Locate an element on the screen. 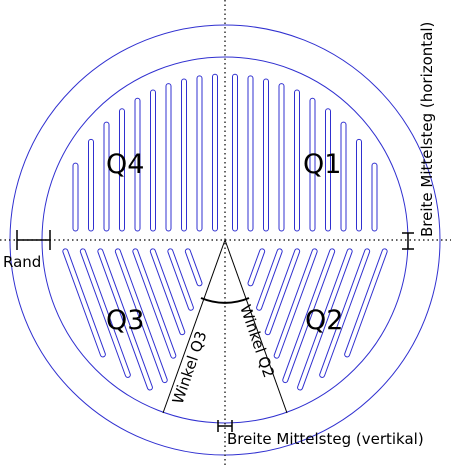  label-q2: Q2 is located at coordinates (324, 320).